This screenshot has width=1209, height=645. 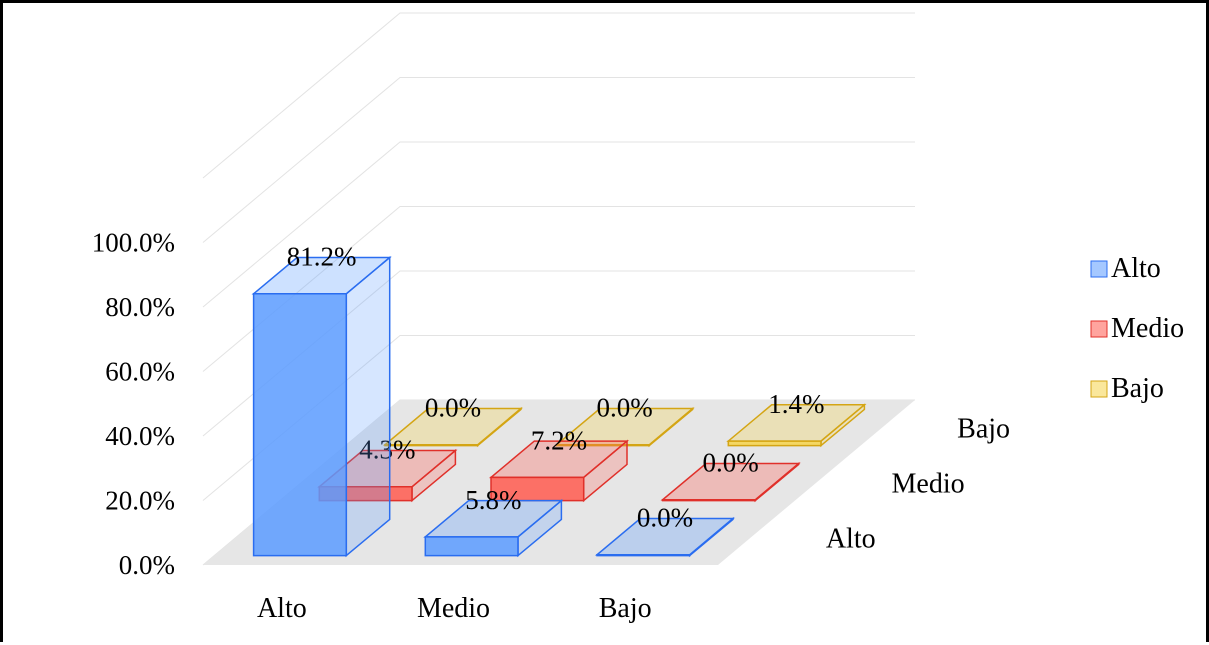 I want to click on bar-alto-alto, so click(x=300, y=425).